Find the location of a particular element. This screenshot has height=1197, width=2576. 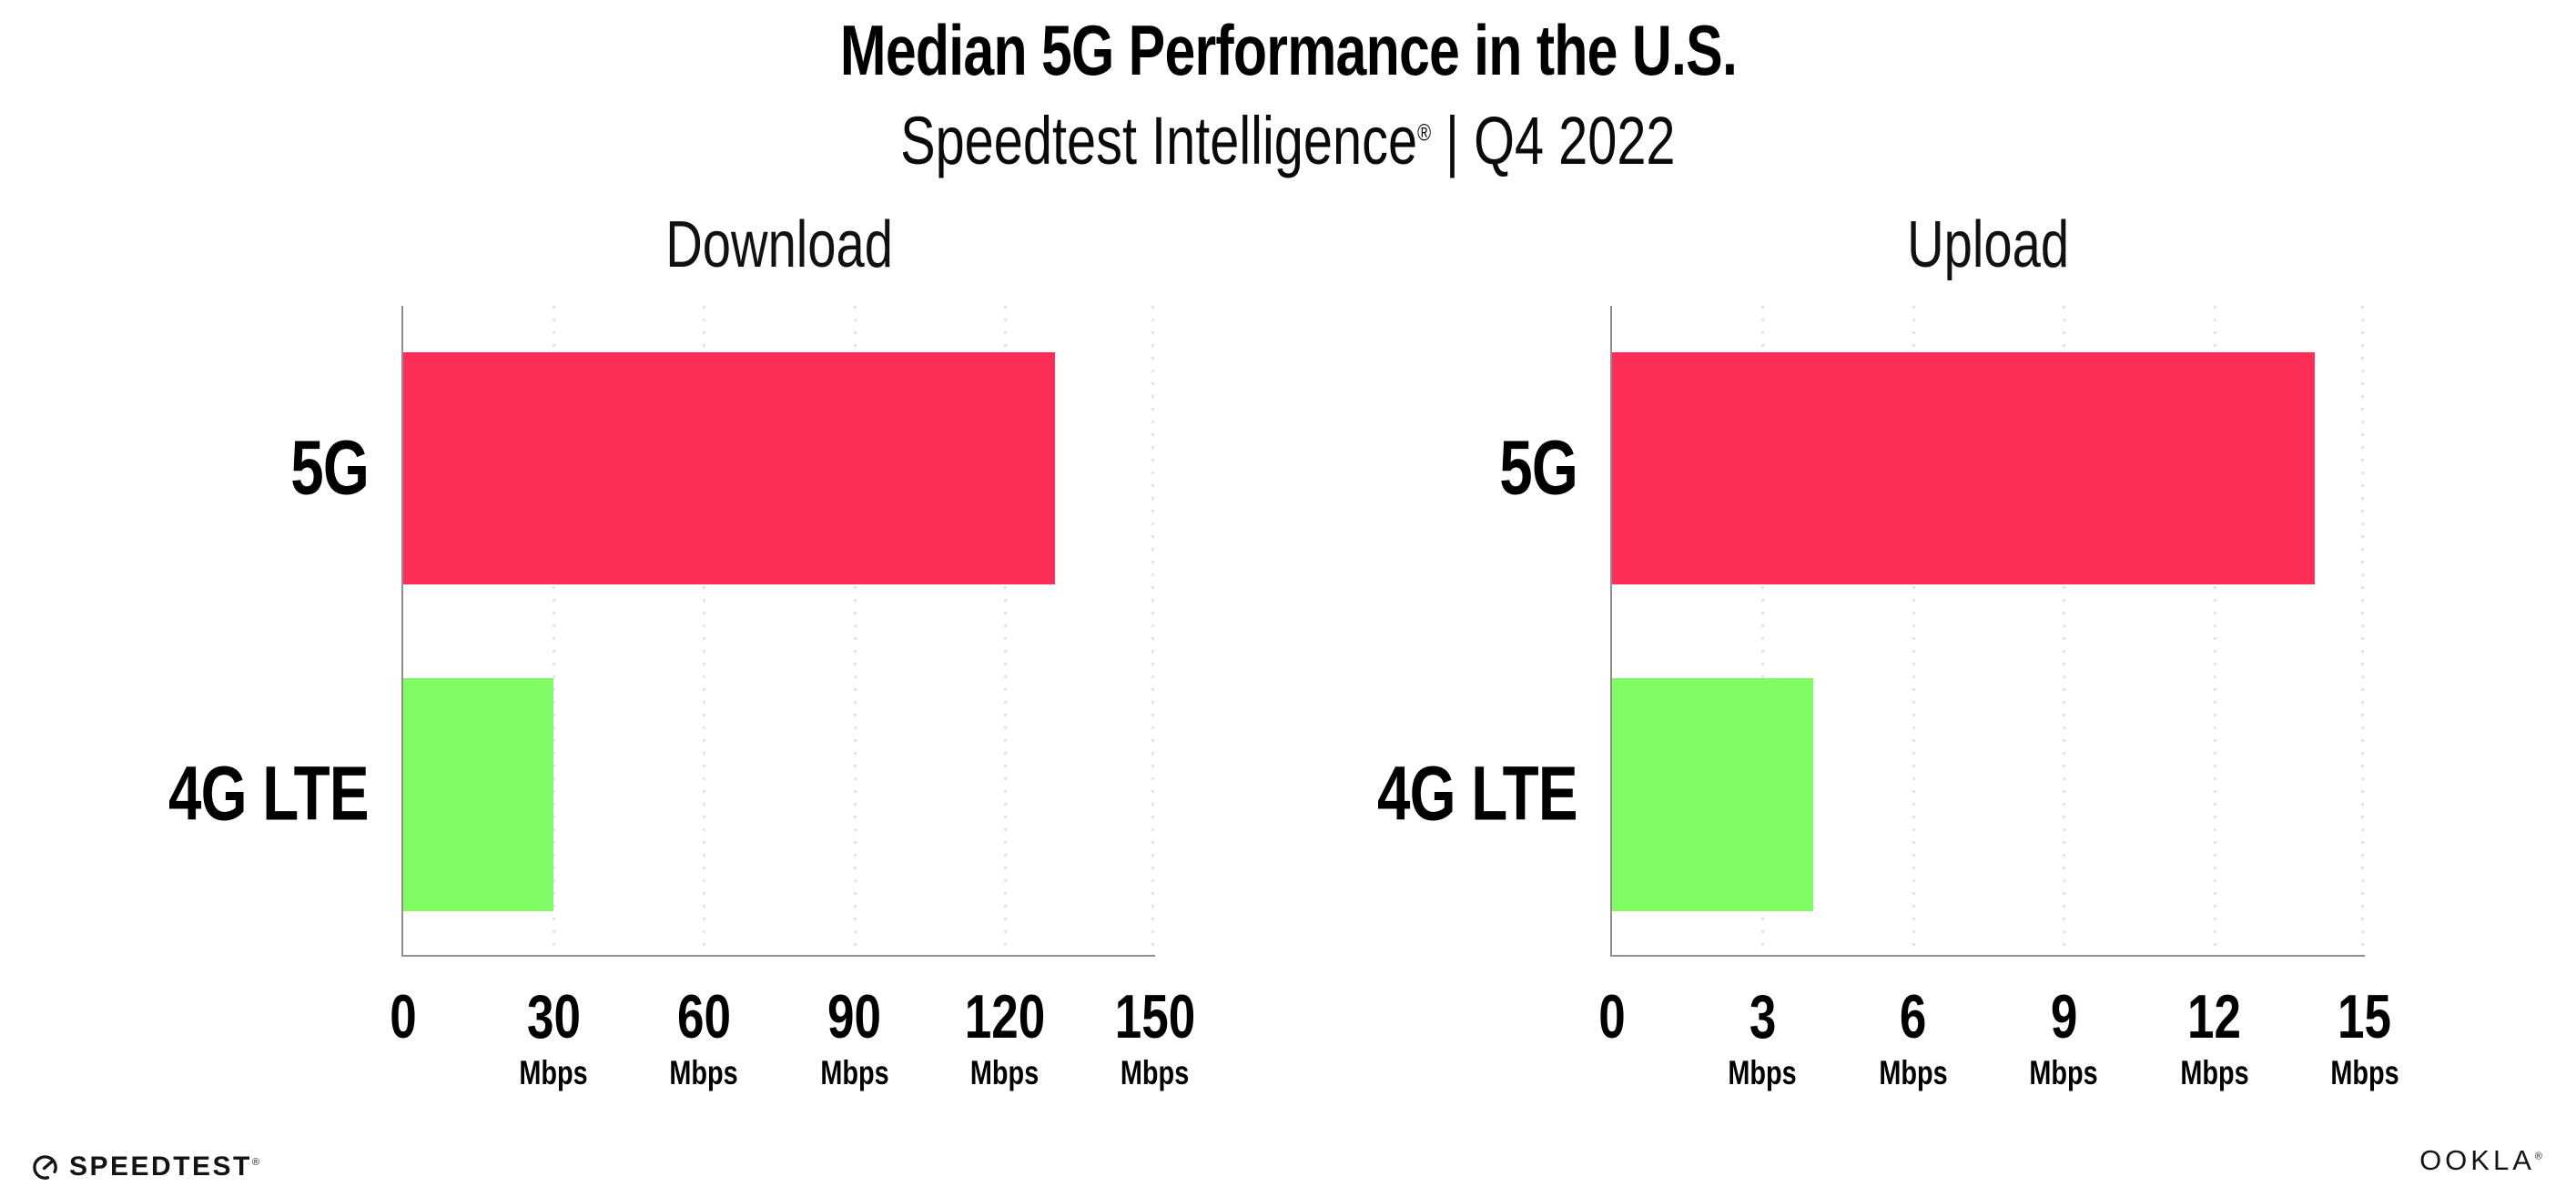

page-subtitle-text: Speedtest Intelligence® | Q4 2022 is located at coordinates (1287, 140).